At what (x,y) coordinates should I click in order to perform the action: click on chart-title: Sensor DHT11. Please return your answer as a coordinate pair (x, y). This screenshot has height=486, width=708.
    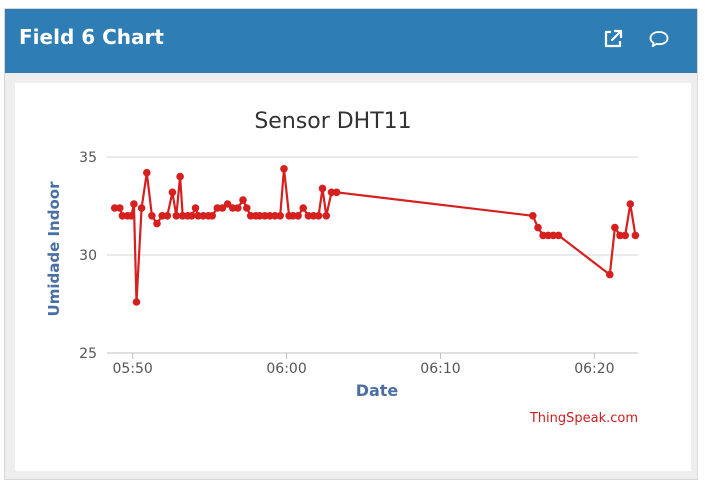
    Looking at the image, I should click on (332, 121).